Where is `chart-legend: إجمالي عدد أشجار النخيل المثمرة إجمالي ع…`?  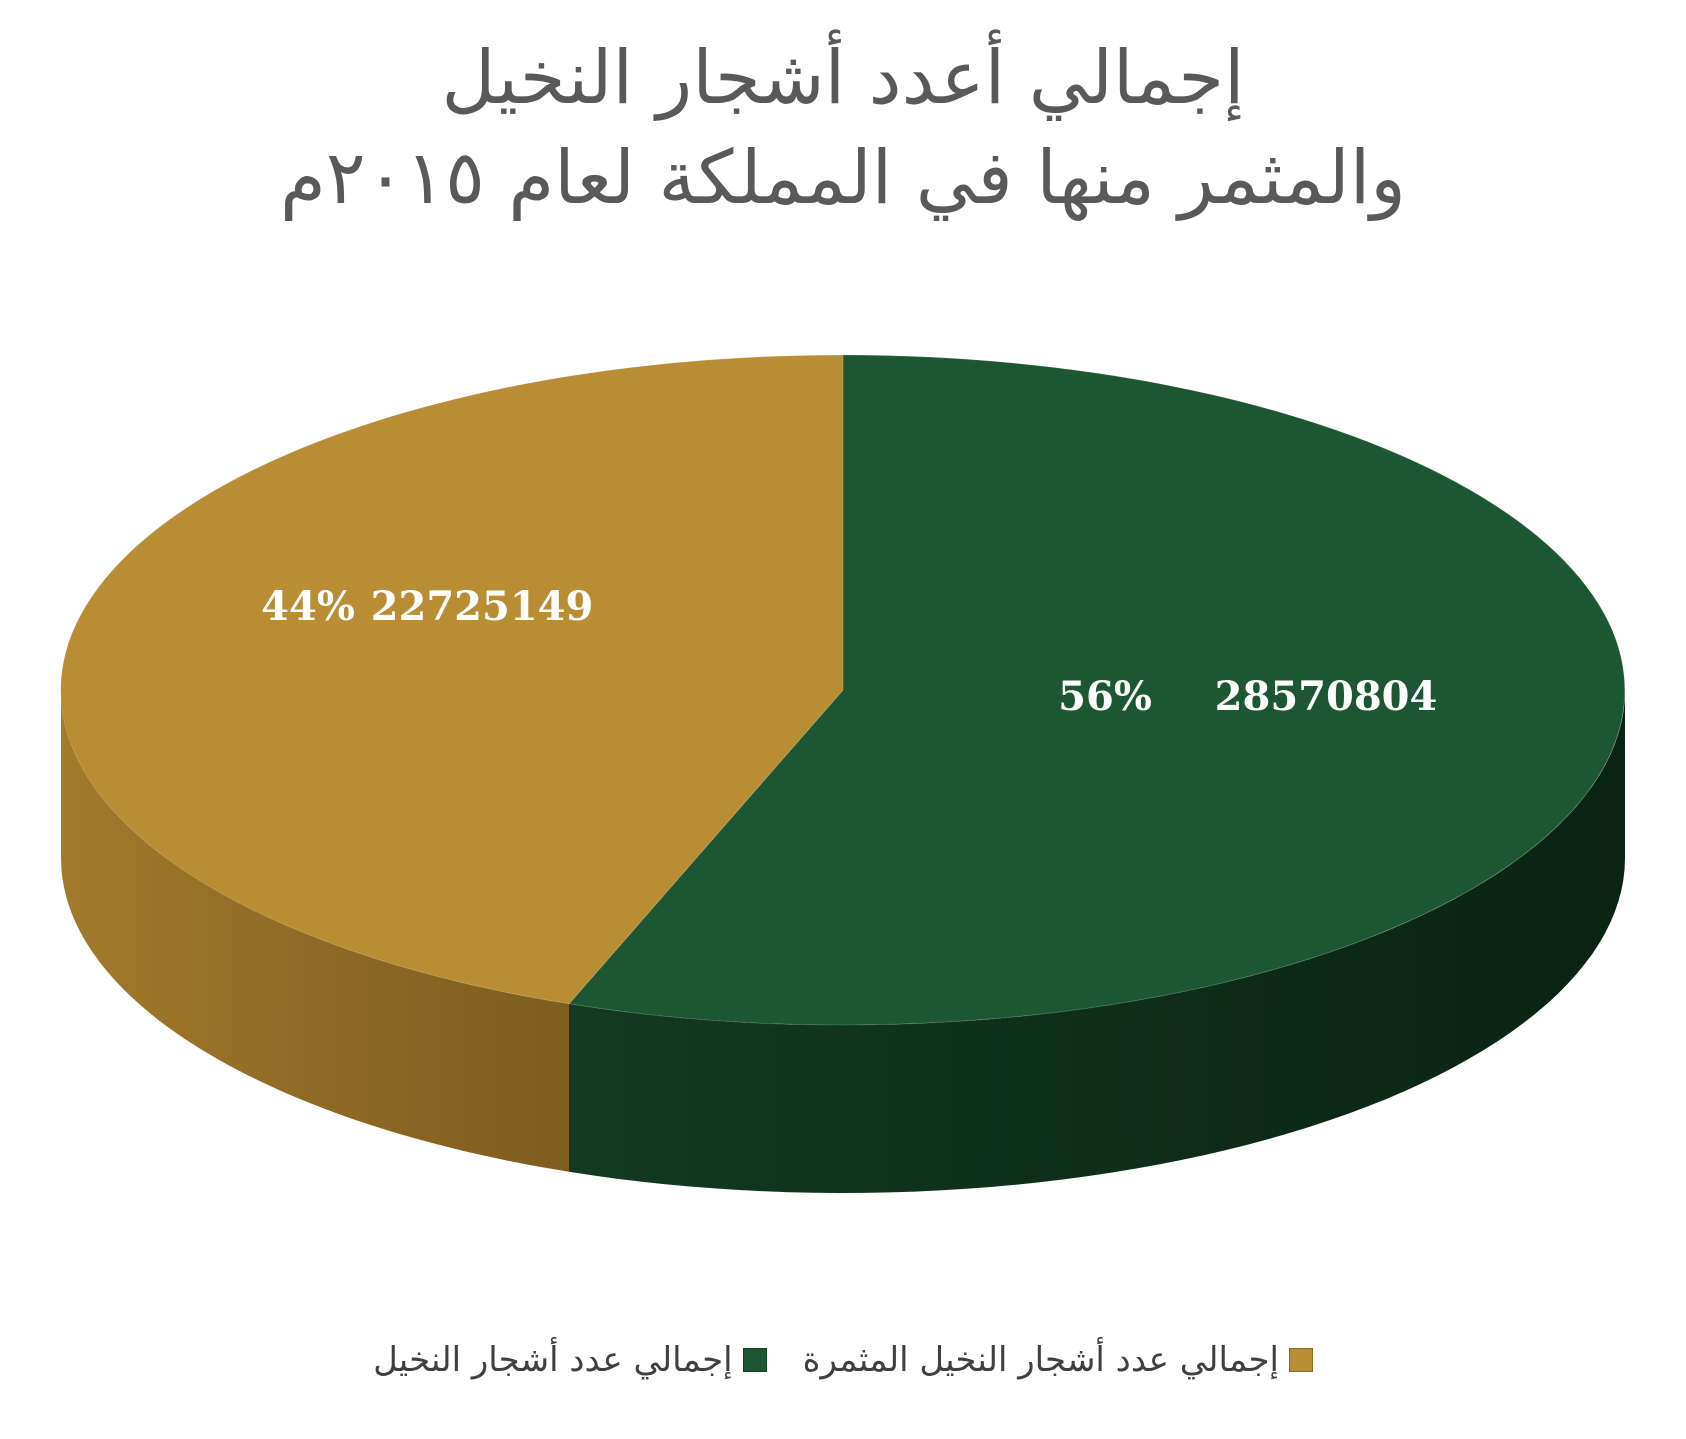
chart-legend: إجمالي عدد أشجار النخيل المثمرة إجمالي ع… is located at coordinates (843, 1360).